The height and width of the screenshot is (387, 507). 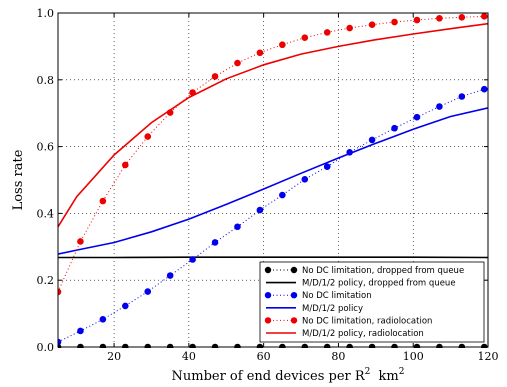 I want to click on x-axis-label-suffix-superscript: 2, so click(x=402, y=372).